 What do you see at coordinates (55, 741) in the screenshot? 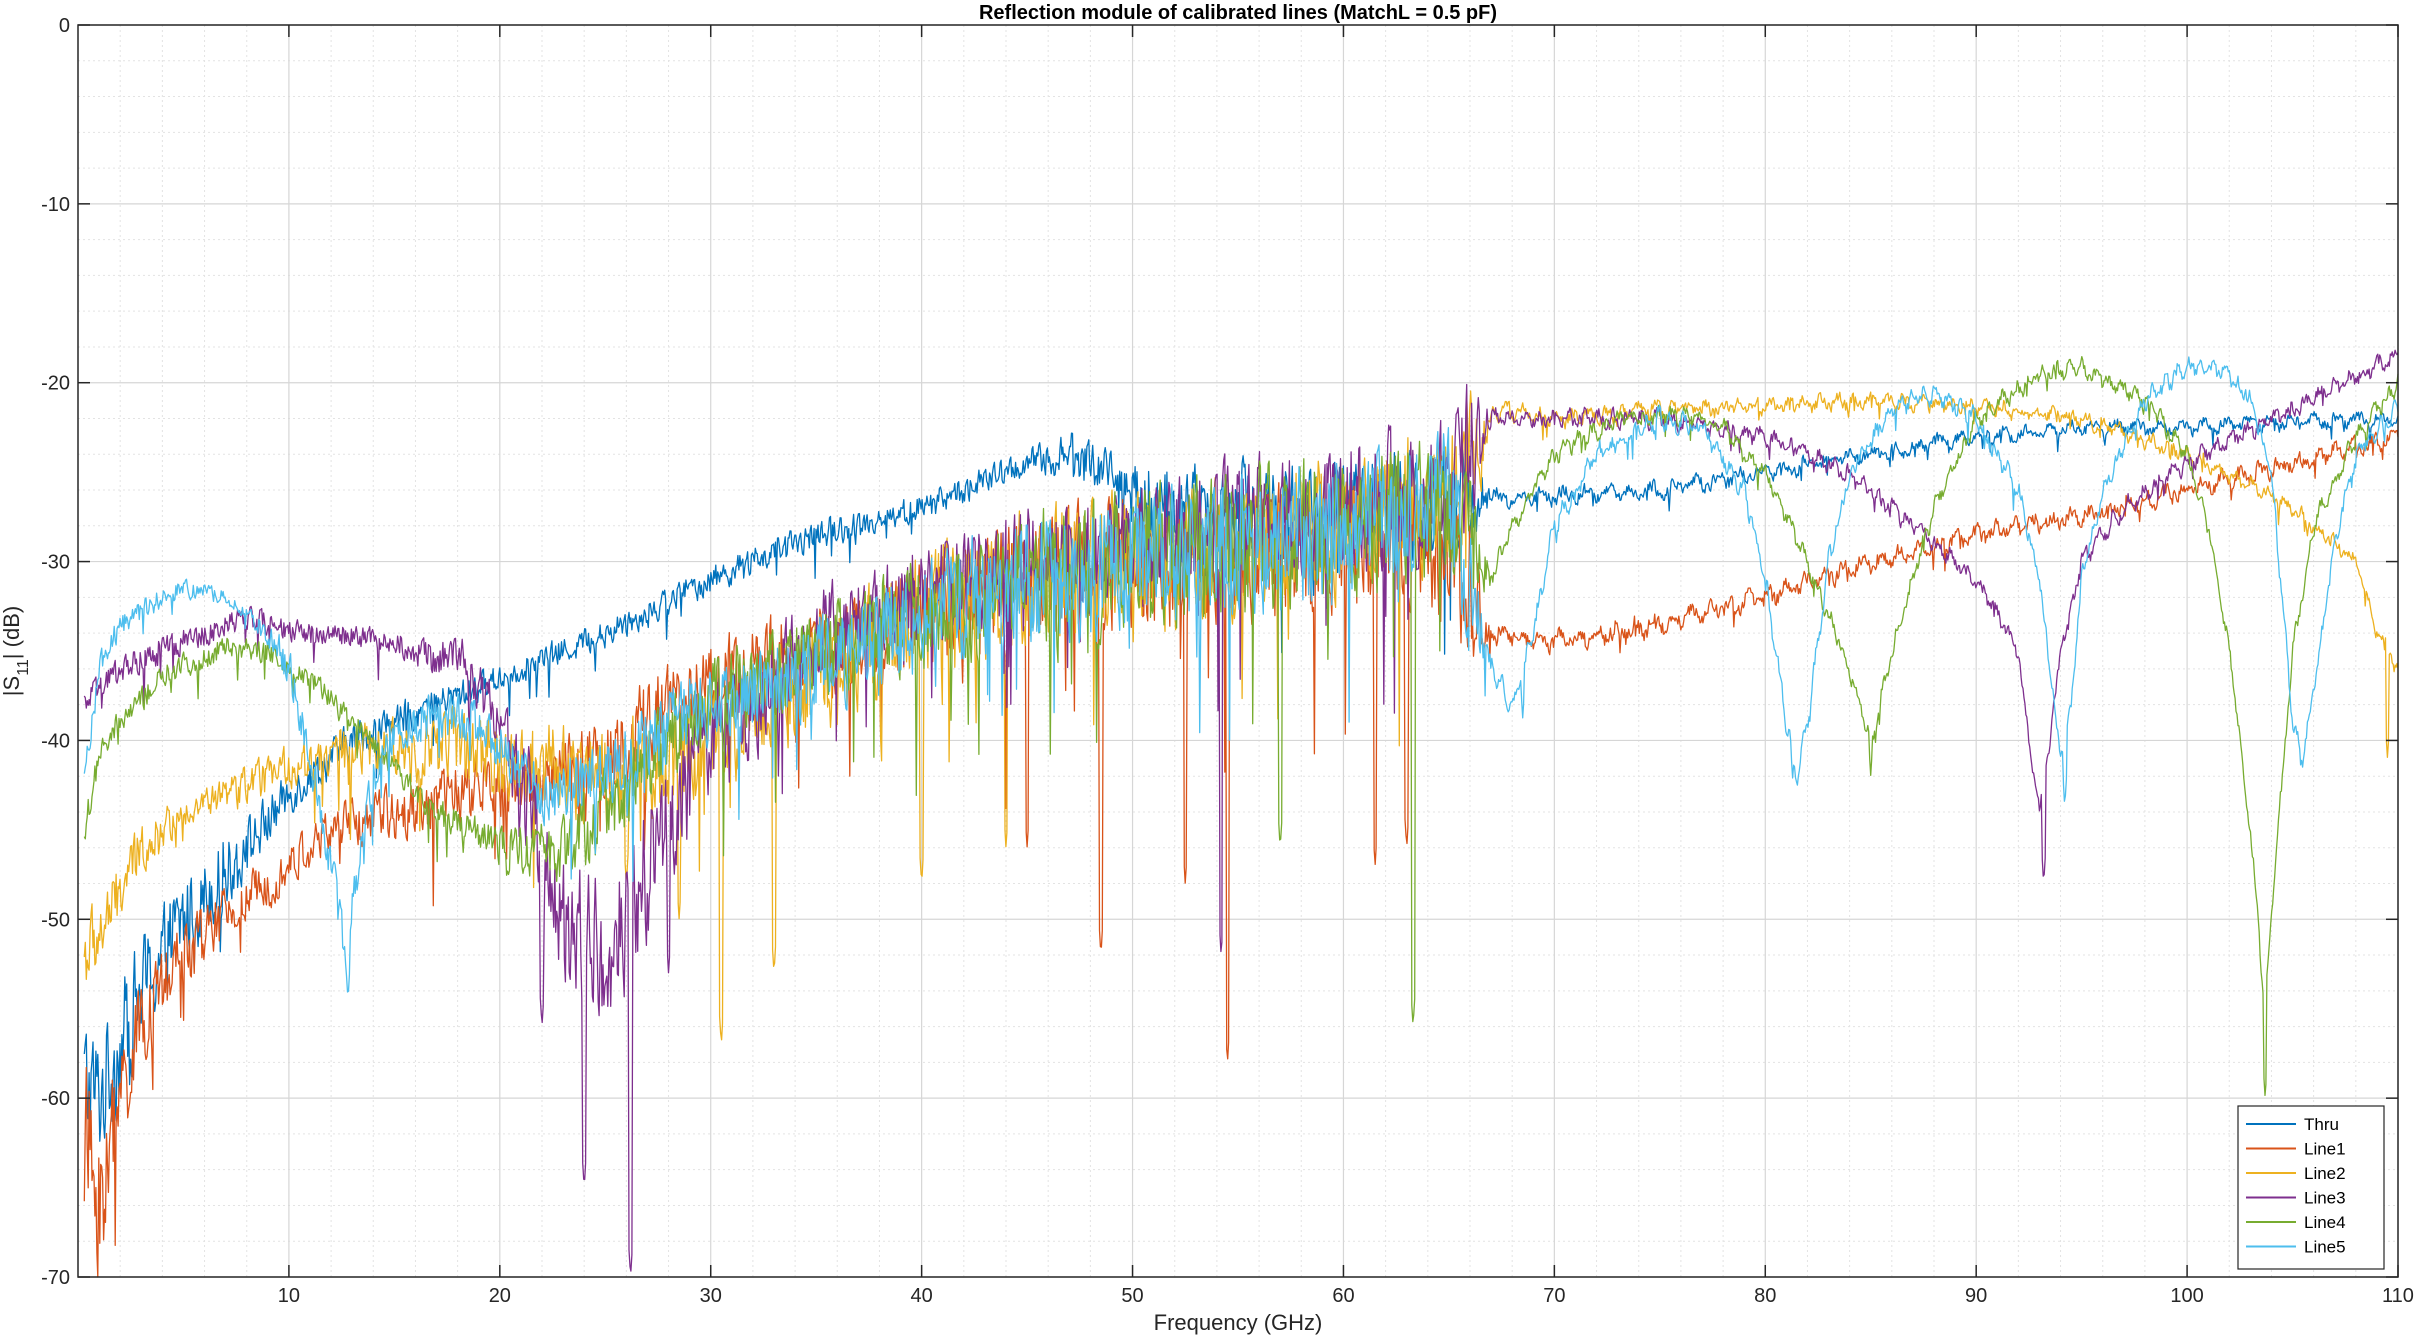
I see `y-tick-label: -40` at bounding box center [55, 741].